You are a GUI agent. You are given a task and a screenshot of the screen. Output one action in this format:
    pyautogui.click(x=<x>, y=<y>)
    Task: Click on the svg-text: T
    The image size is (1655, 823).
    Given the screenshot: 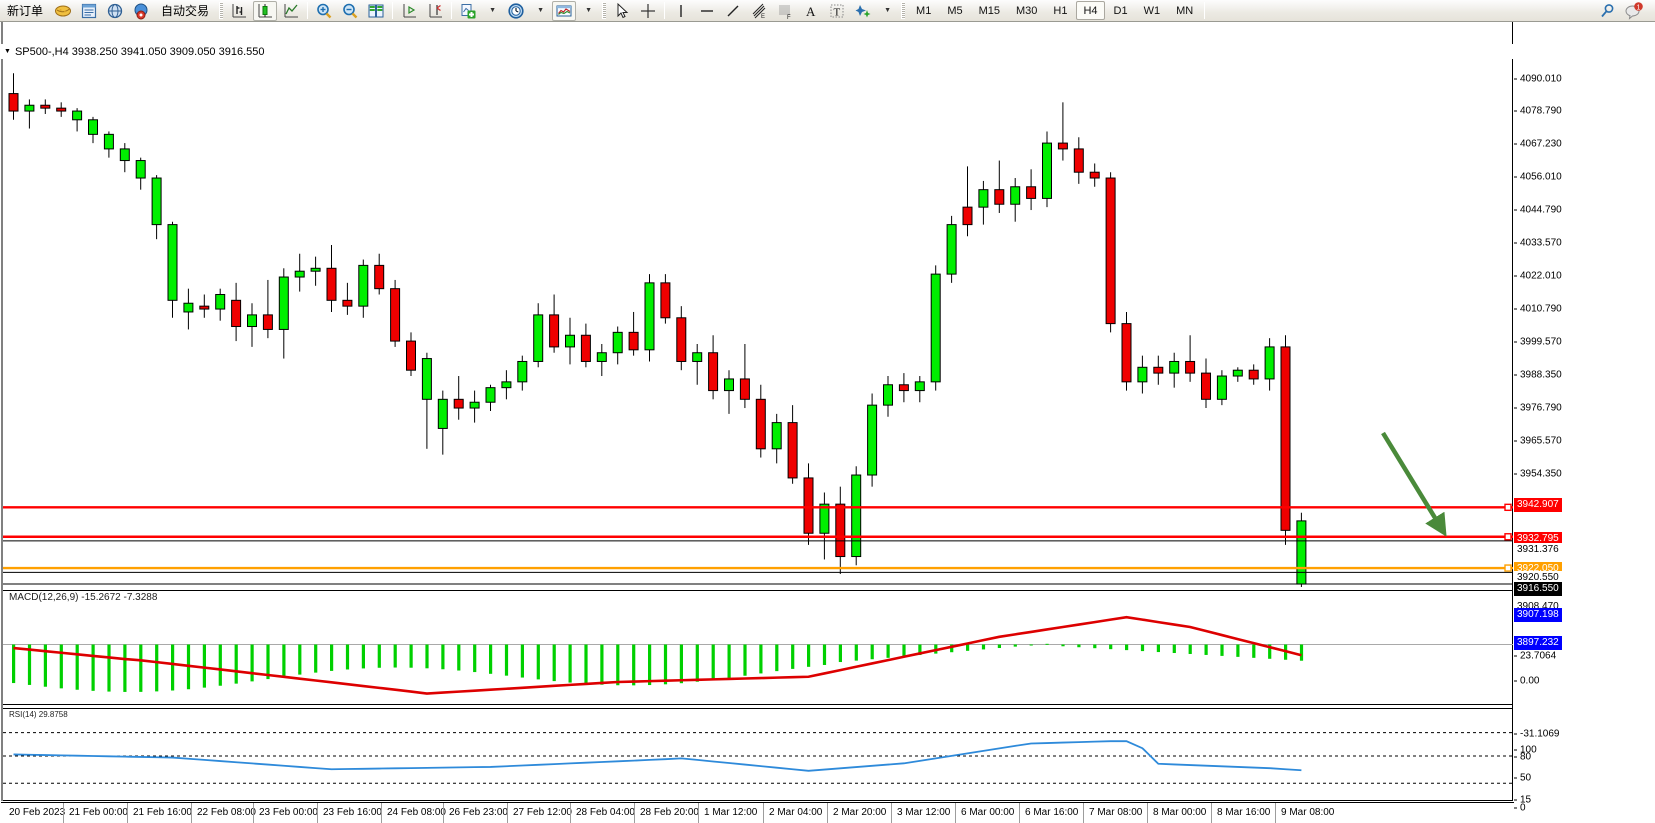 What is the action you would take?
    pyautogui.click(x=837, y=12)
    